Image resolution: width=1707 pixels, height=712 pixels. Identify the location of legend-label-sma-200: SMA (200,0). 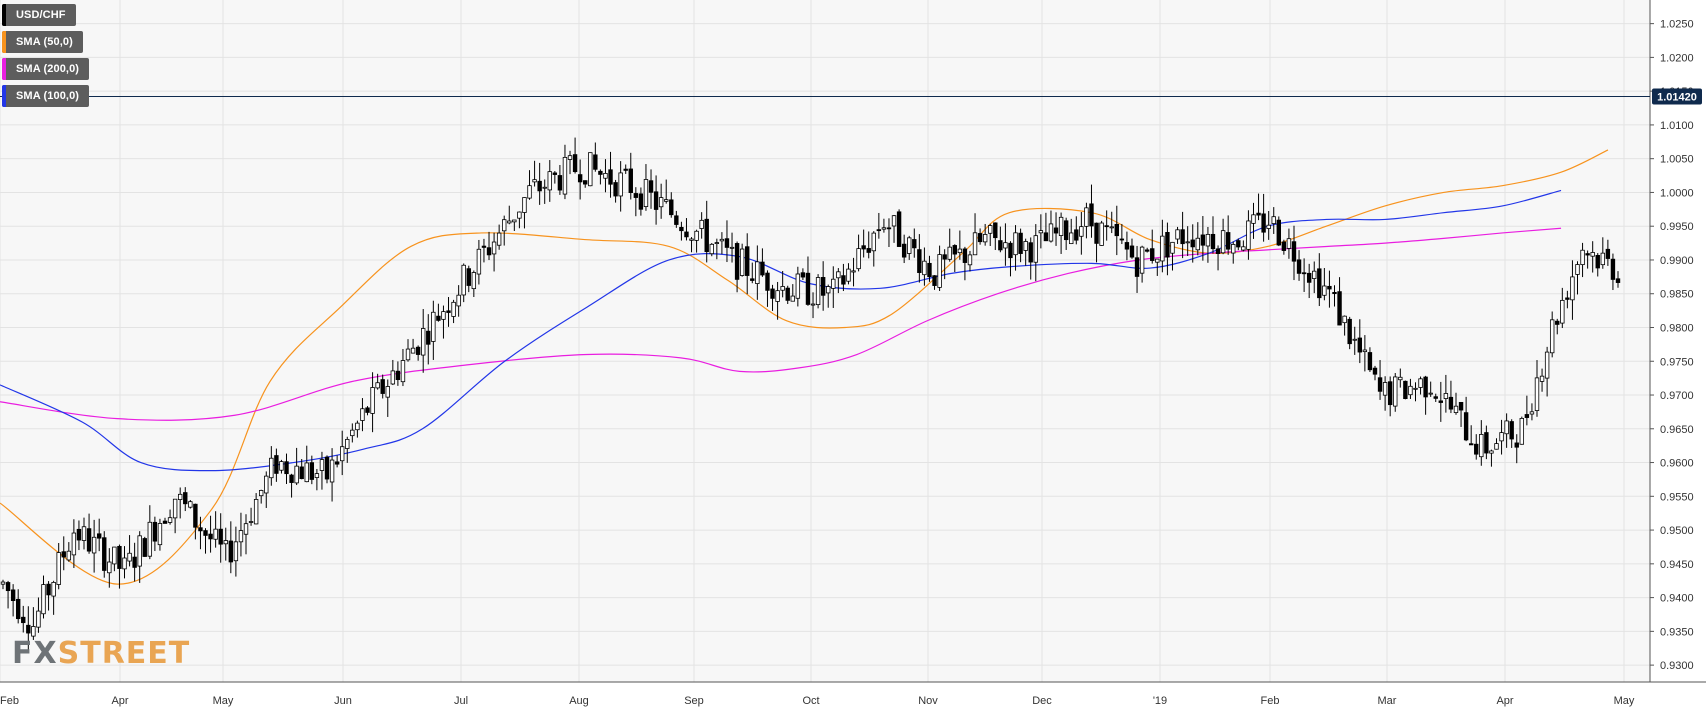
(48, 69).